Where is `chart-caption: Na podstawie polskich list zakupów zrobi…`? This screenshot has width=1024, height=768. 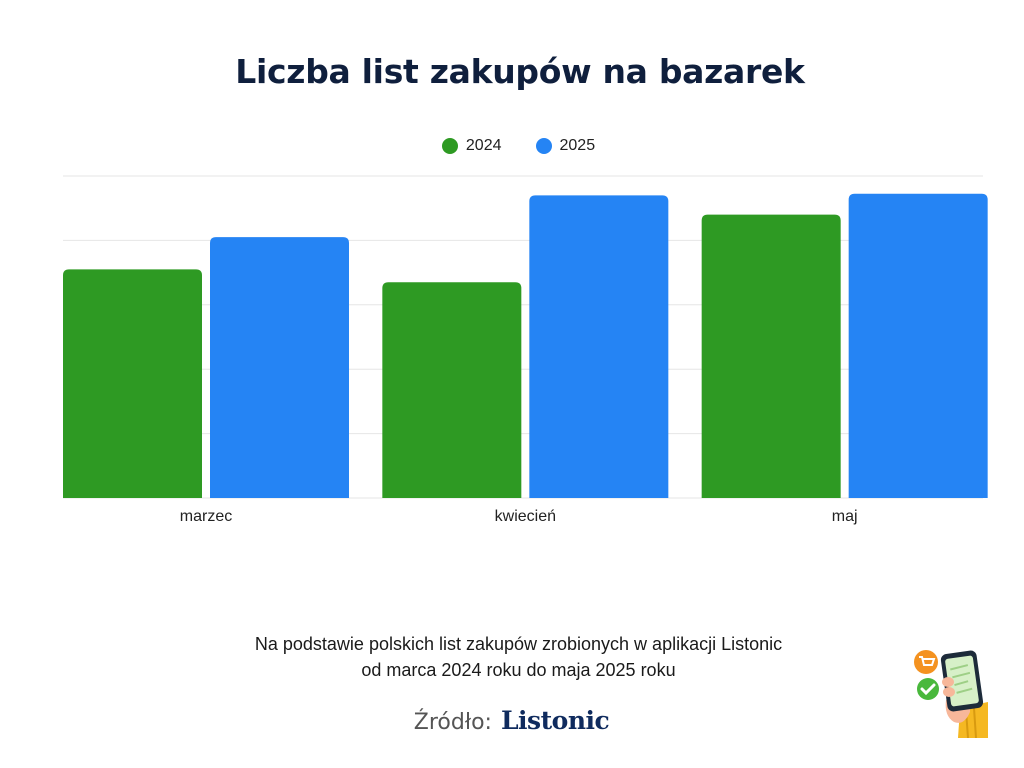
chart-caption: Na podstawie polskich list zakupów zrobi… is located at coordinates (512, 657).